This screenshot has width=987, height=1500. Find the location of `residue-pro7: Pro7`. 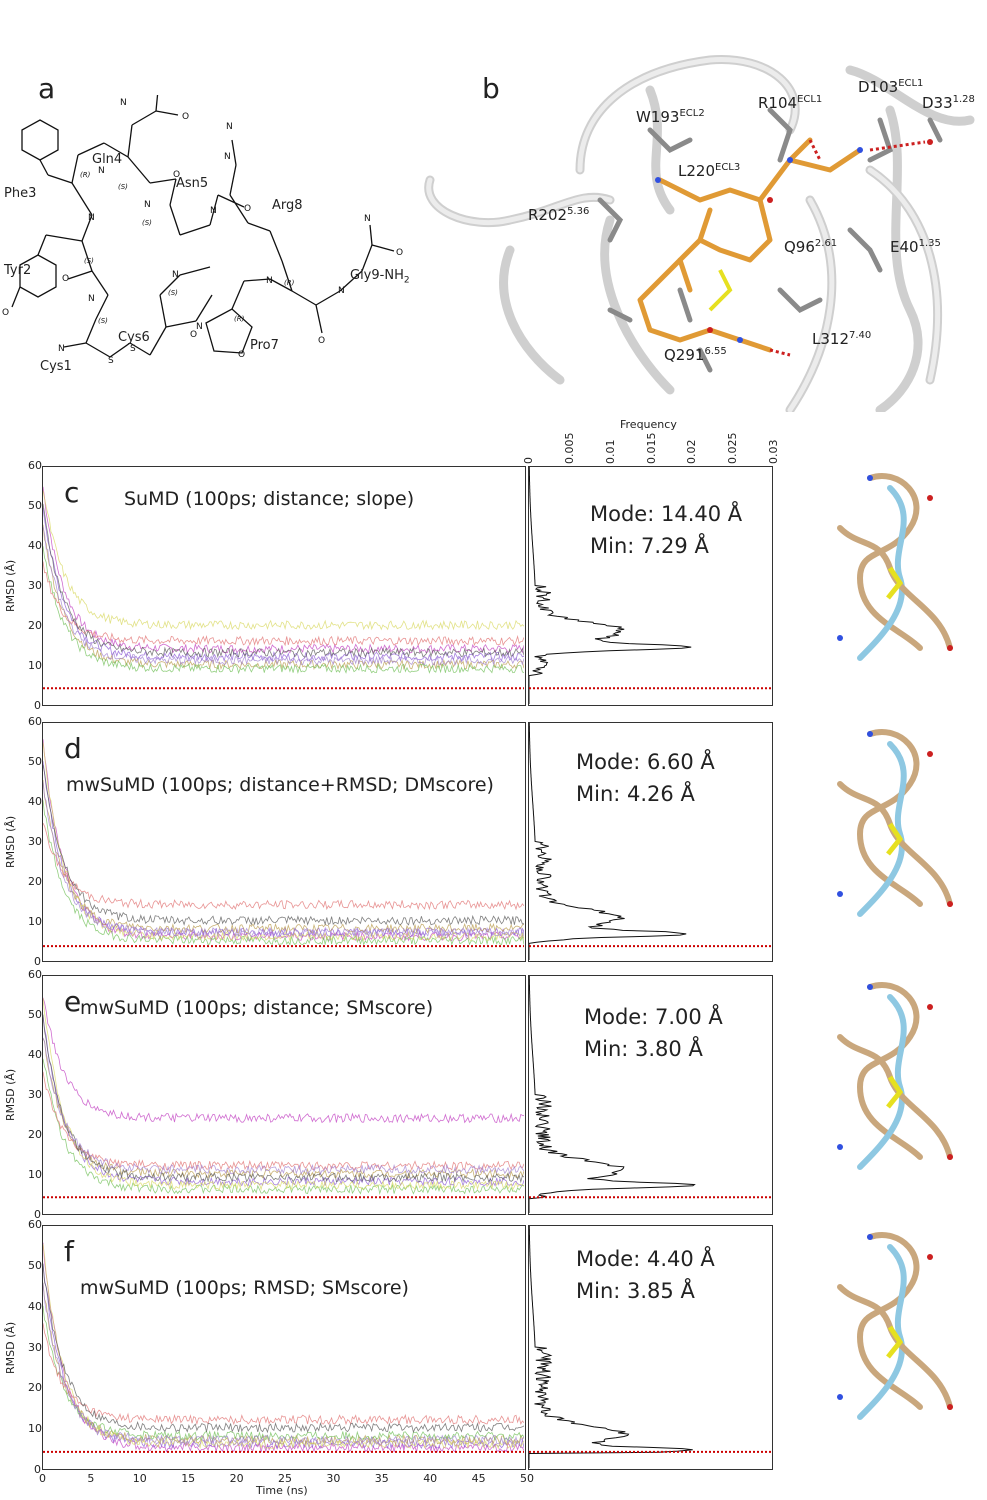

residue-pro7: Pro7 is located at coordinates (264, 345).